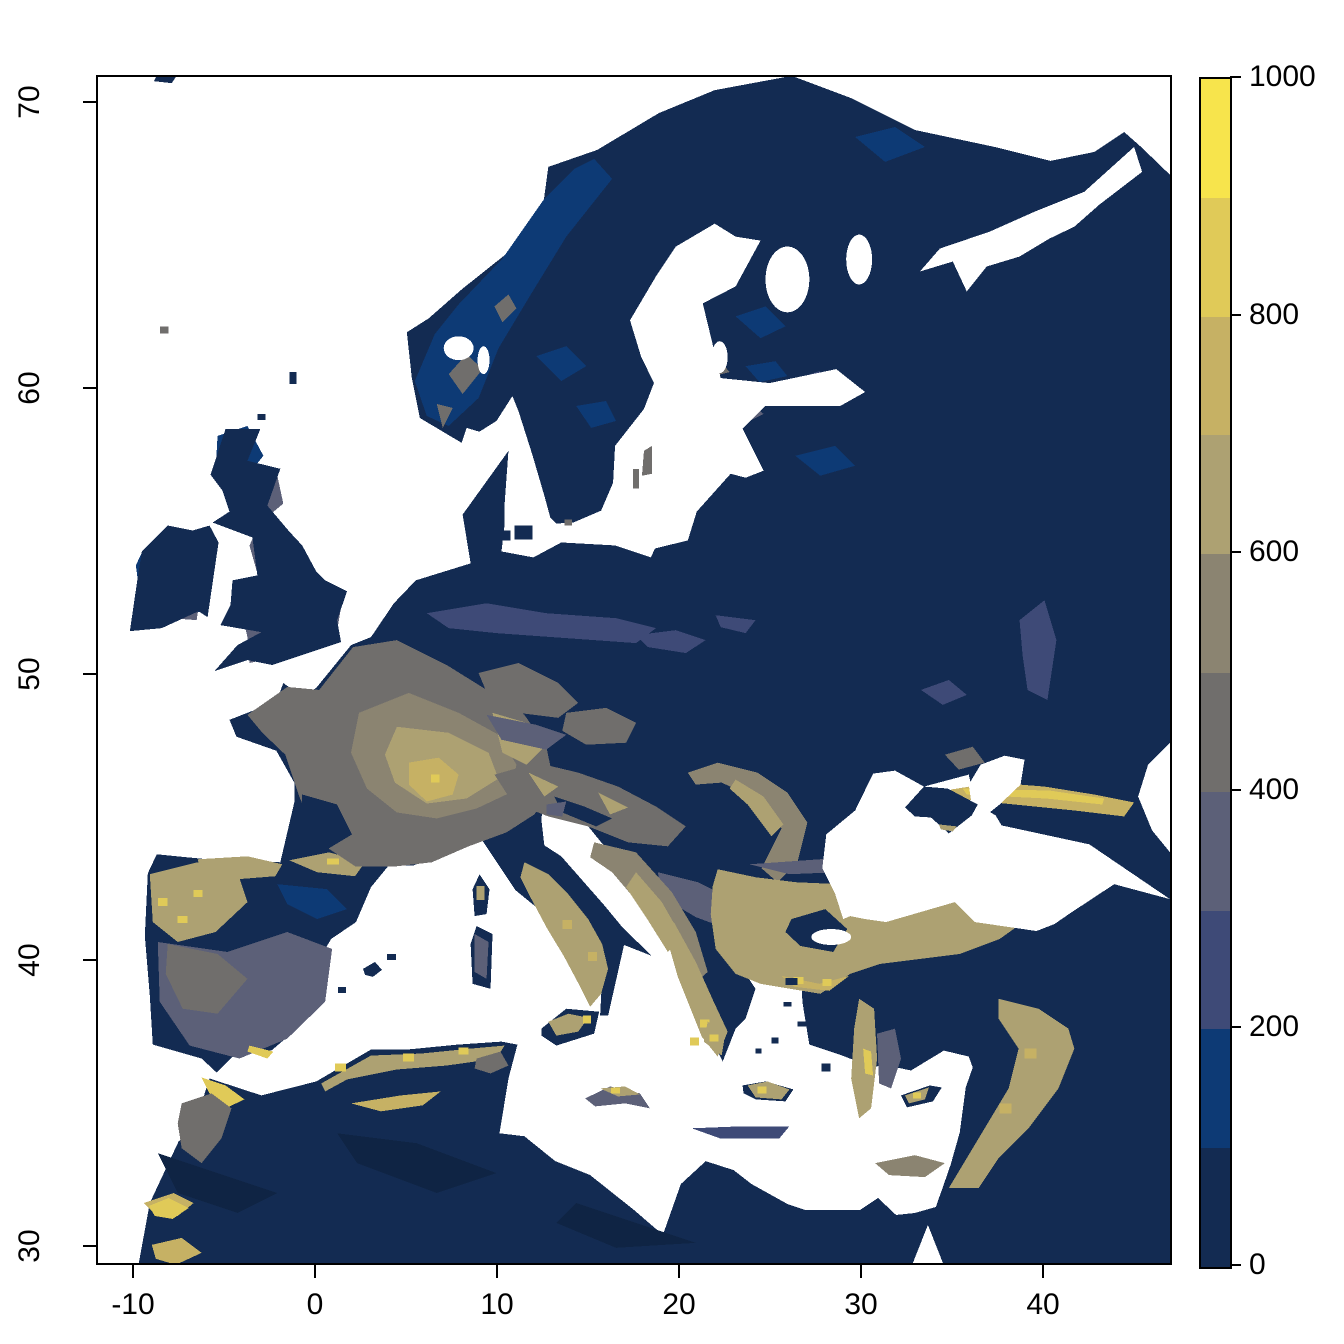 The height and width of the screenshot is (1344, 1344). Describe the element at coordinates (164, 80) in the screenshot. I see `jan-mayen` at that location.